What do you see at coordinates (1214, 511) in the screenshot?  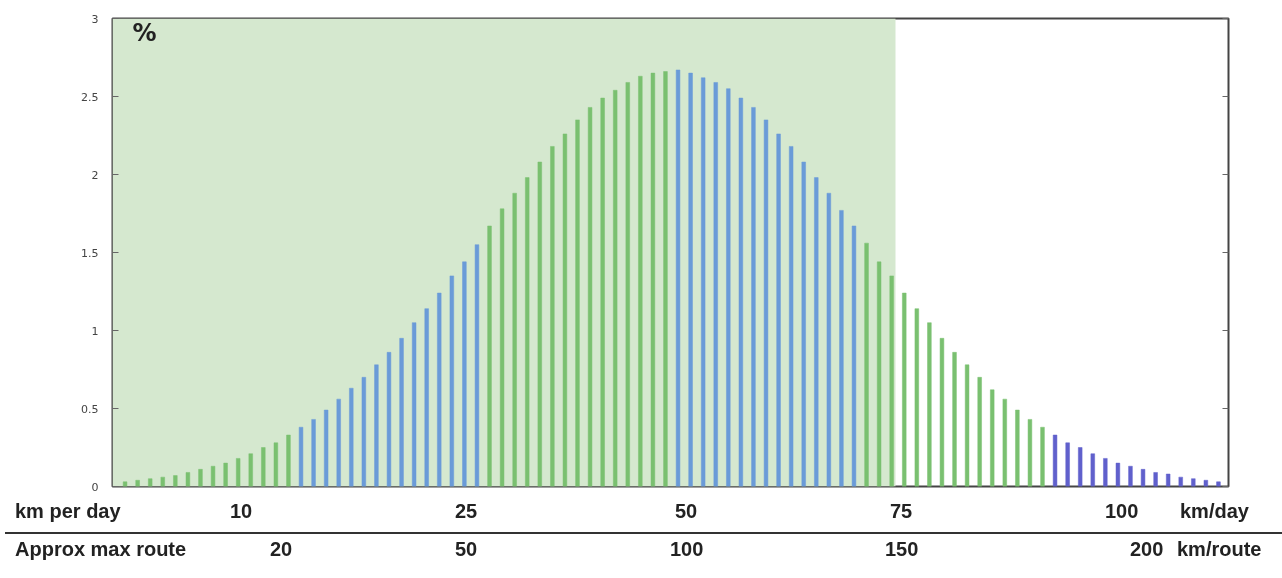 I see `text: km/day` at bounding box center [1214, 511].